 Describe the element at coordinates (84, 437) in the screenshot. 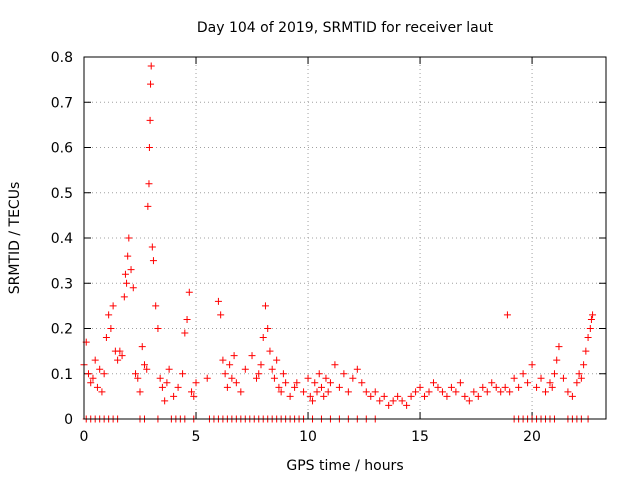

I see `x-tick-label: 0` at that location.